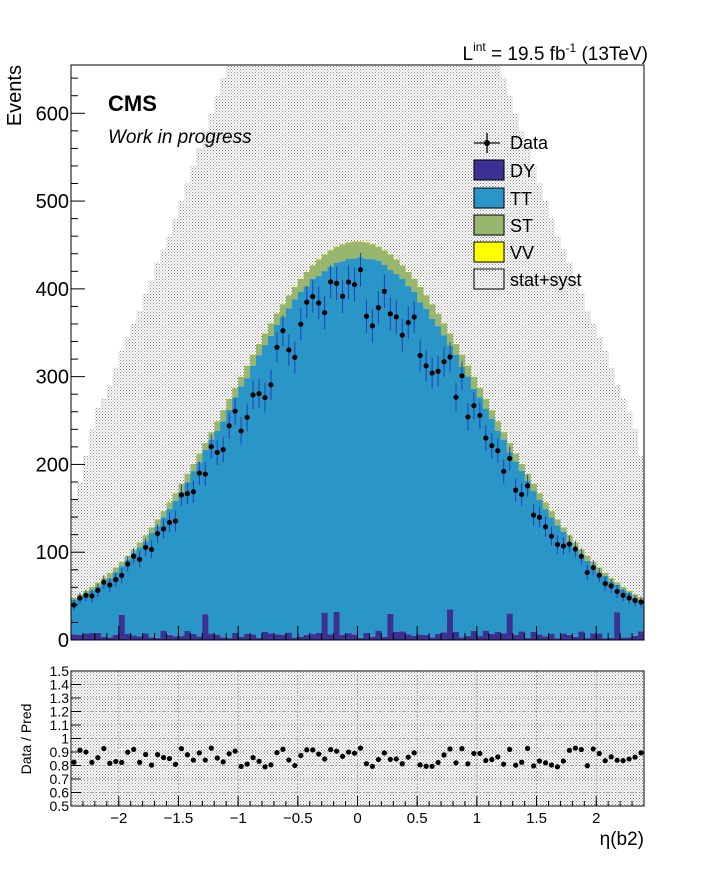 This screenshot has width=716, height=872. Describe the element at coordinates (477, 818) in the screenshot. I see `x-tick-label: 1` at that location.